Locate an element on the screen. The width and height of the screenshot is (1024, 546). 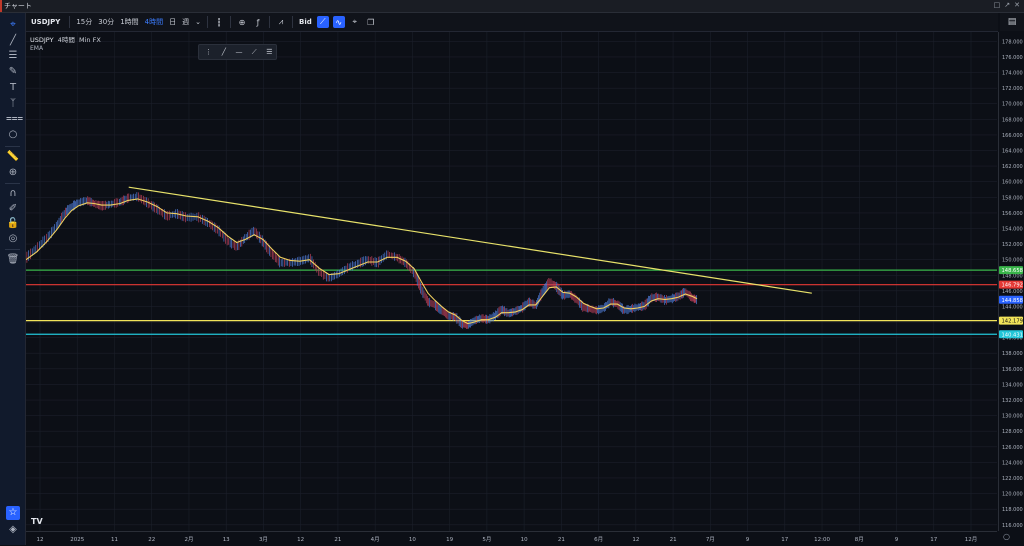
current-price-tag-bg is located at coordinates (1011, 299).